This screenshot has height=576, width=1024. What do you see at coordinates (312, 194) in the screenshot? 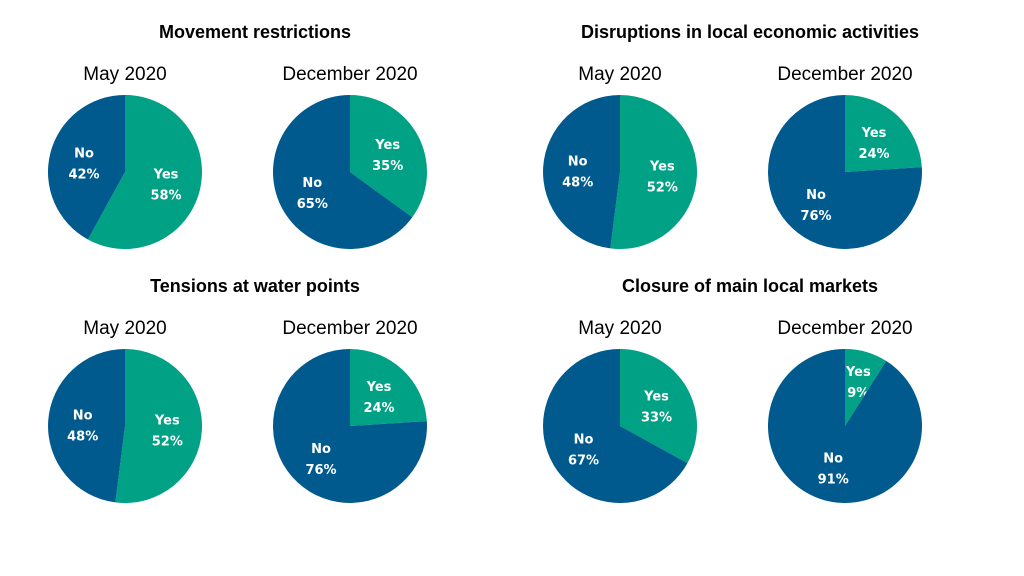
I see `data-label-no: No 65%` at bounding box center [312, 194].